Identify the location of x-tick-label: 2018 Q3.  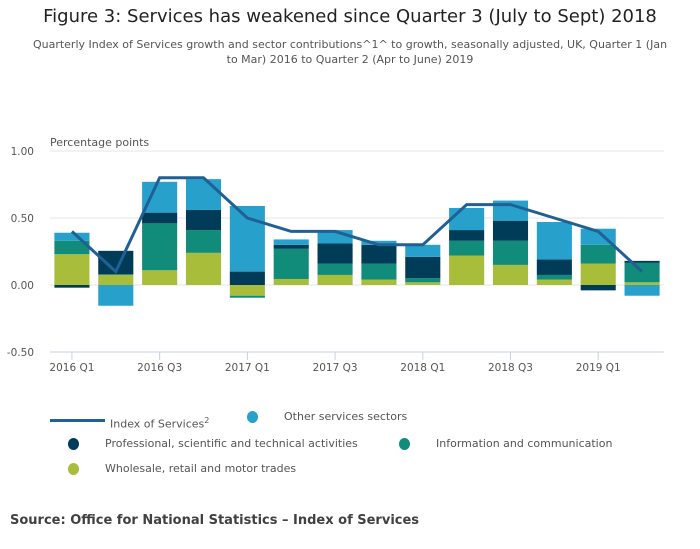
(510, 368).